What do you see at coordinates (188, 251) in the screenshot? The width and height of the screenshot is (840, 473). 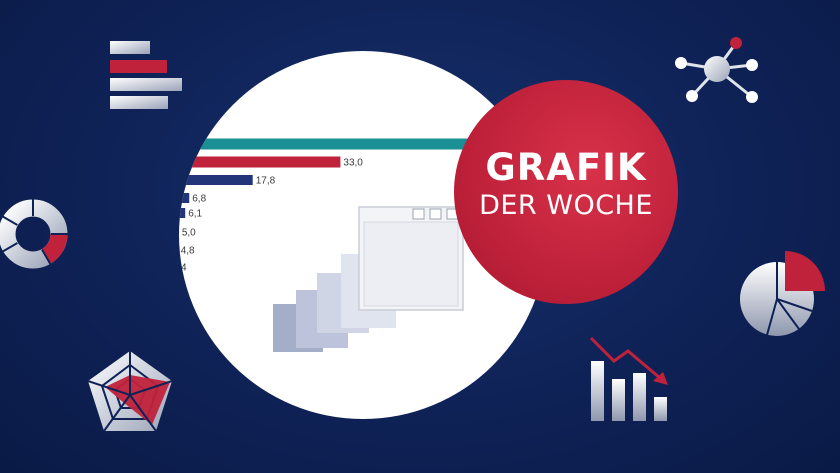 I see `bar-value-label: 4,8` at bounding box center [188, 251].